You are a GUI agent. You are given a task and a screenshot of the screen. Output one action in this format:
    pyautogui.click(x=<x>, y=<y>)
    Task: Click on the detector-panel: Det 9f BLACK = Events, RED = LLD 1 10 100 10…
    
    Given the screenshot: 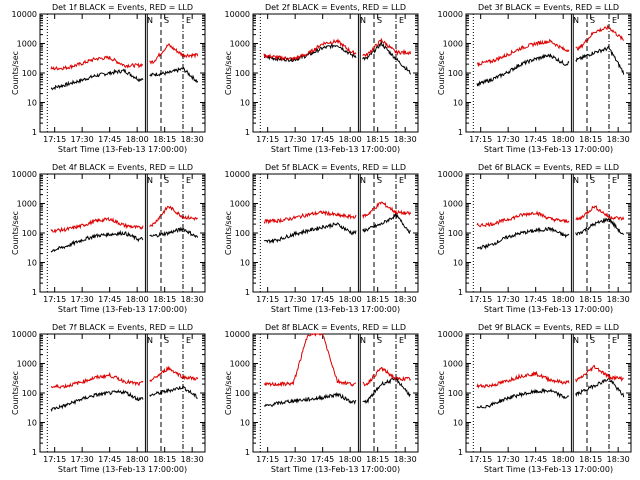 What is the action you would take?
    pyautogui.click(x=534, y=398)
    